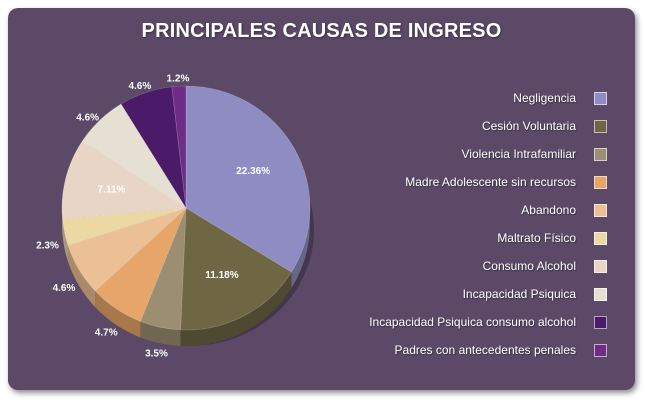 The width and height of the screenshot is (645, 400). What do you see at coordinates (519, 154) in the screenshot?
I see `legend-label: Violencia Intrafamiliar` at bounding box center [519, 154].